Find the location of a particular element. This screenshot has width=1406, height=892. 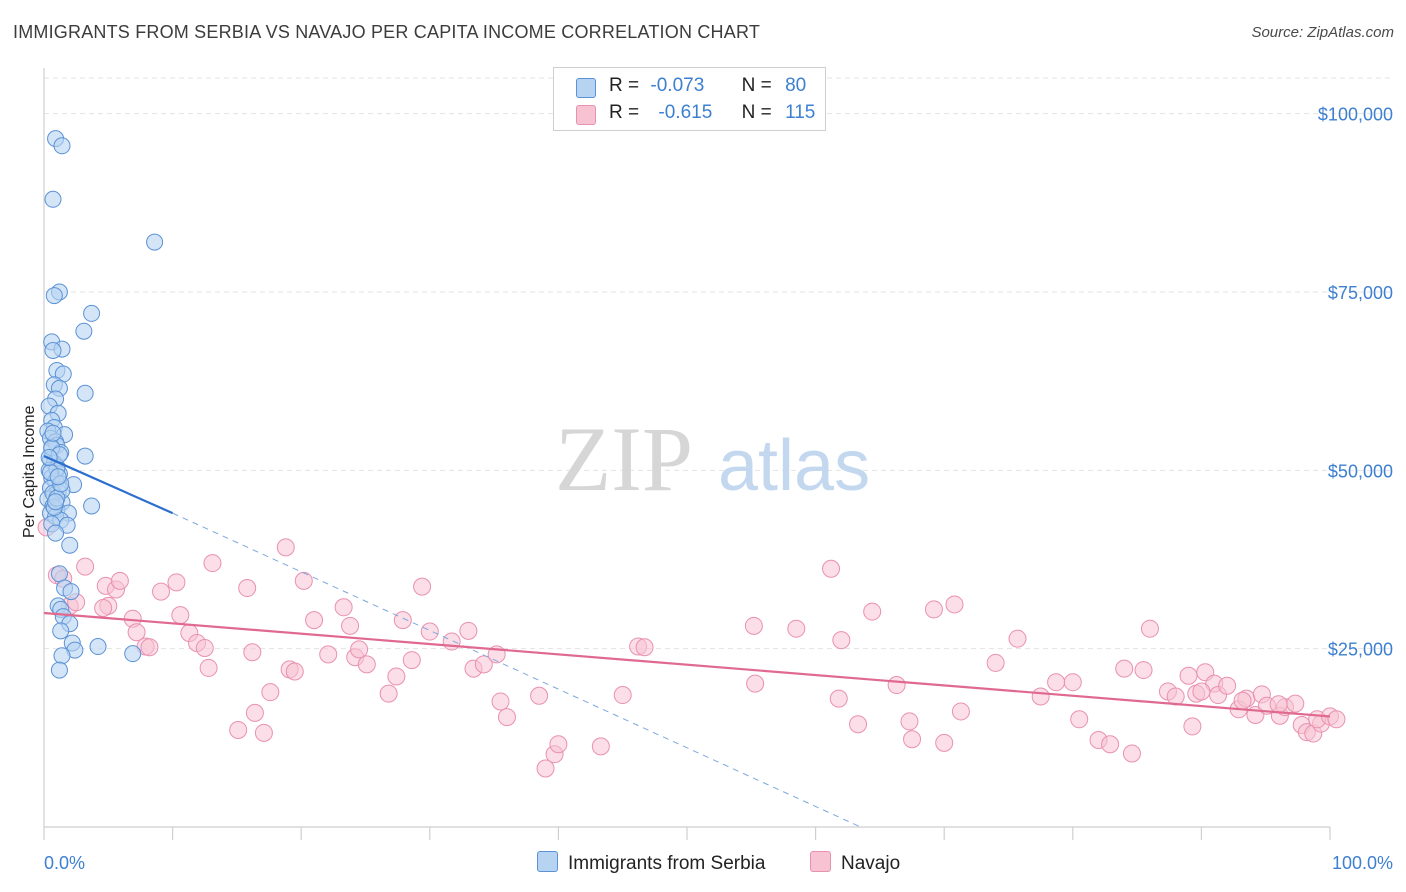

x-tick-label: 100.0% is located at coordinates (1362, 863).